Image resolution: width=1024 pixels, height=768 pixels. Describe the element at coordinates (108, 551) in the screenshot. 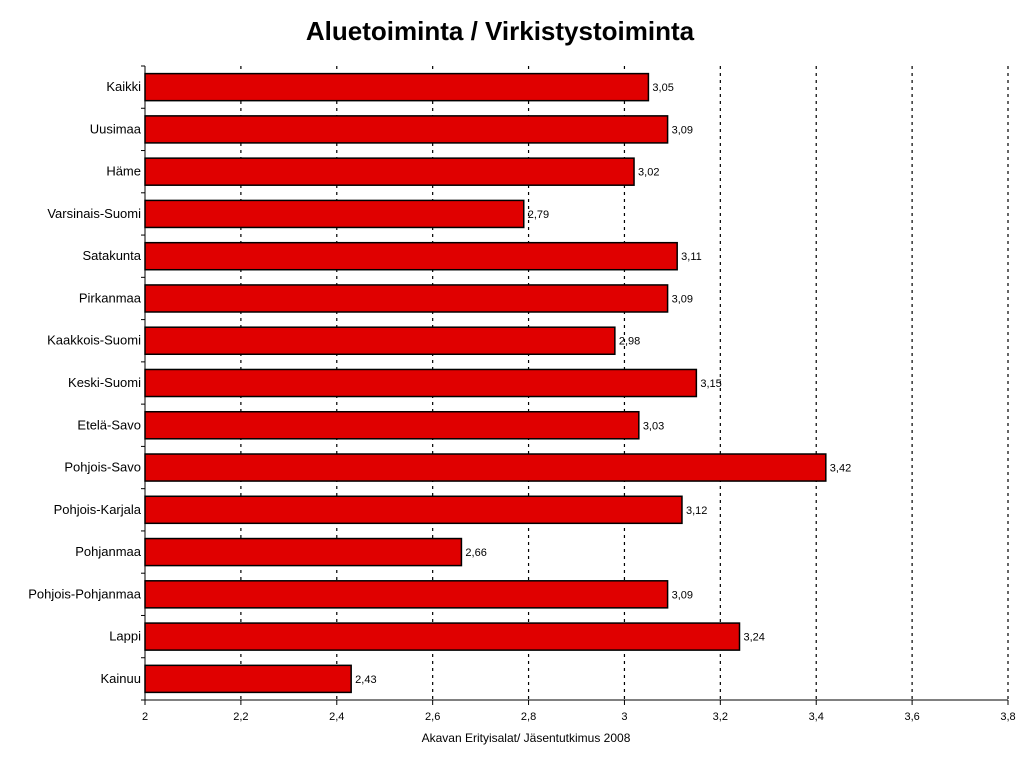

I see `category-label: Pohjanmaa` at that location.